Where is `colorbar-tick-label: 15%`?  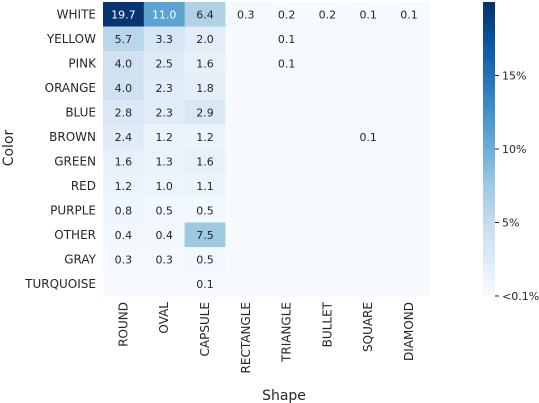 colorbar-tick-label: 15% is located at coordinates (514, 76).